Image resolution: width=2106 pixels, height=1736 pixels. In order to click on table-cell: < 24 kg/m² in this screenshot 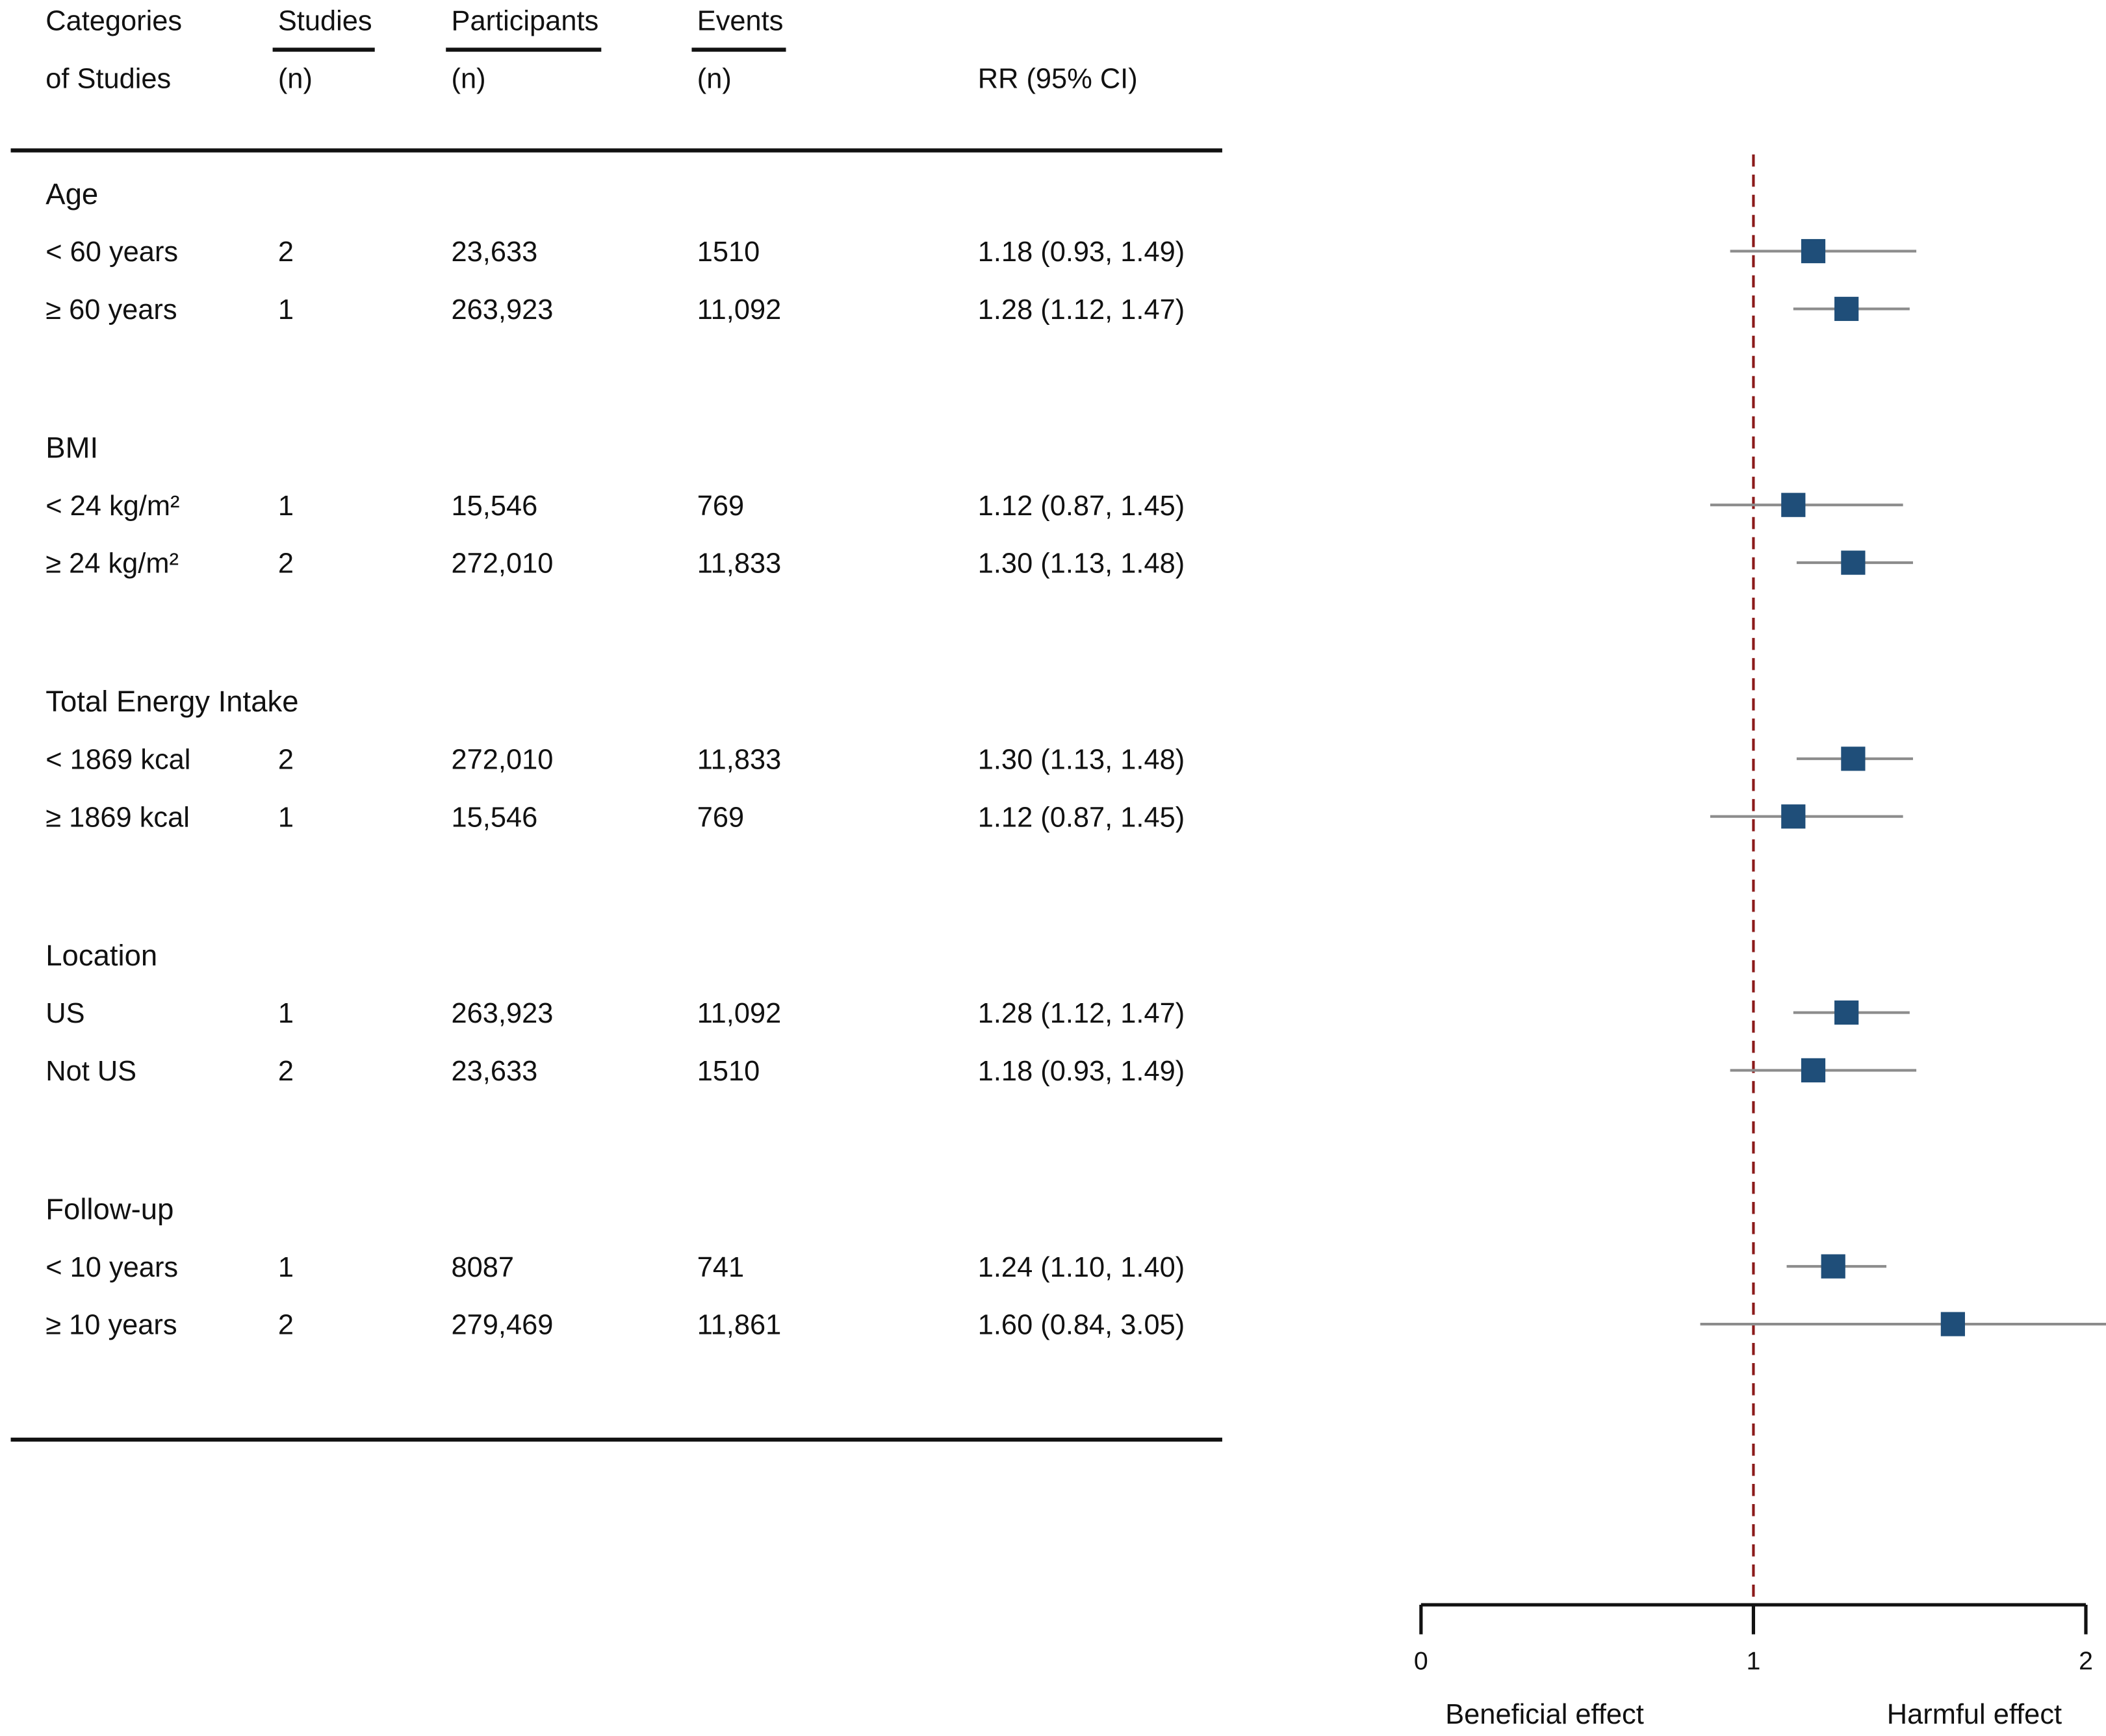, I will do `click(112, 506)`.